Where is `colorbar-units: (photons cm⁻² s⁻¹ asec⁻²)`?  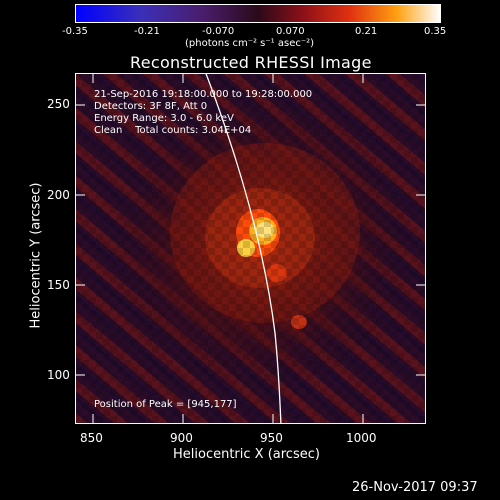 colorbar-units: (photons cm⁻² s⁻¹ asec⁻²) is located at coordinates (250, 43).